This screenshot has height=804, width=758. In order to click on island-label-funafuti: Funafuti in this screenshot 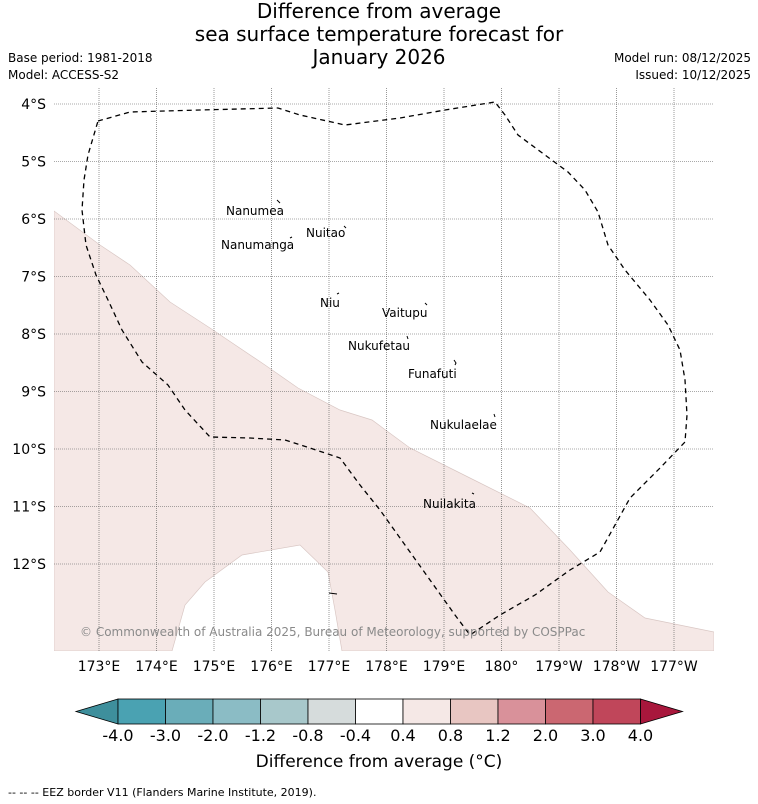, I will do `click(432, 374)`.